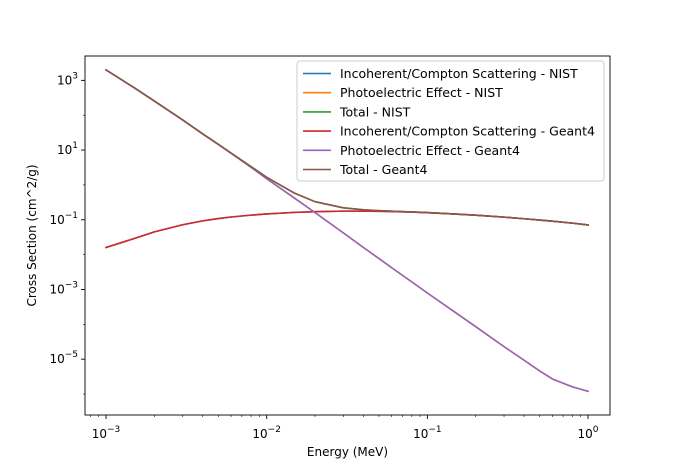 The image size is (678, 467). I want to click on x-axis-label: Energy (MeV), so click(347, 452).